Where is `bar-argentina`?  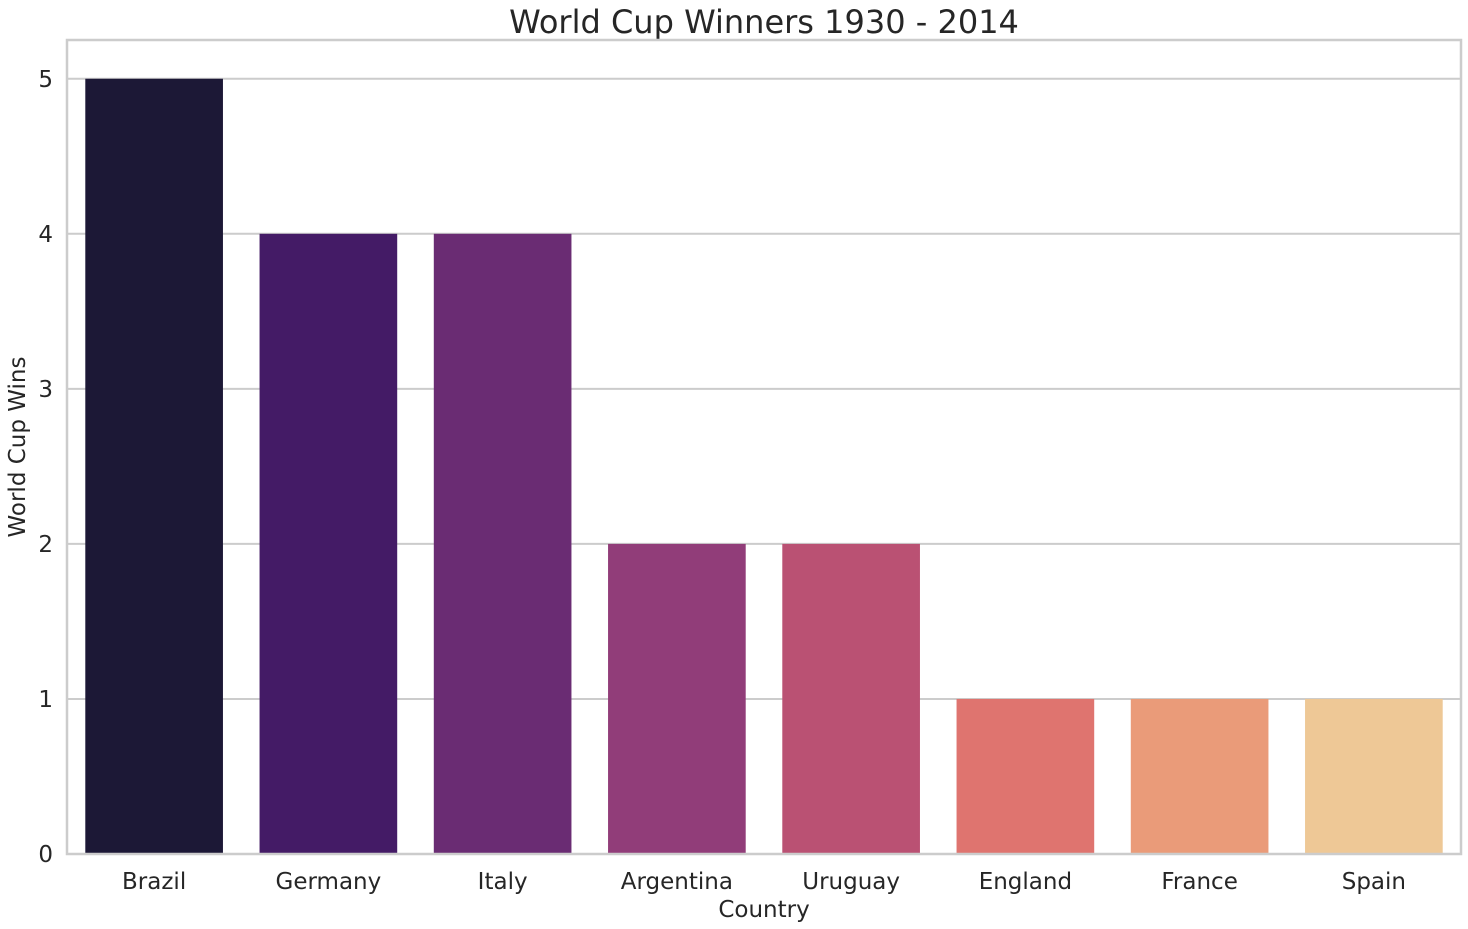
bar-argentina is located at coordinates (677, 698).